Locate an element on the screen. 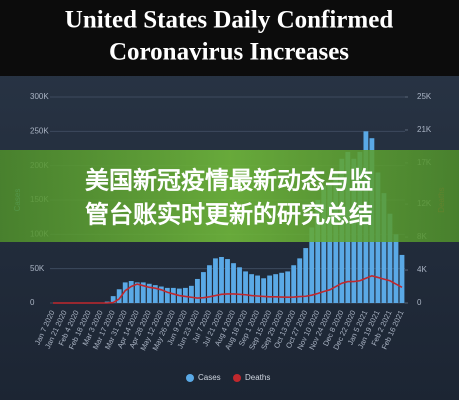 The image size is (459, 405). y2-tick-label: 0 is located at coordinates (419, 302).